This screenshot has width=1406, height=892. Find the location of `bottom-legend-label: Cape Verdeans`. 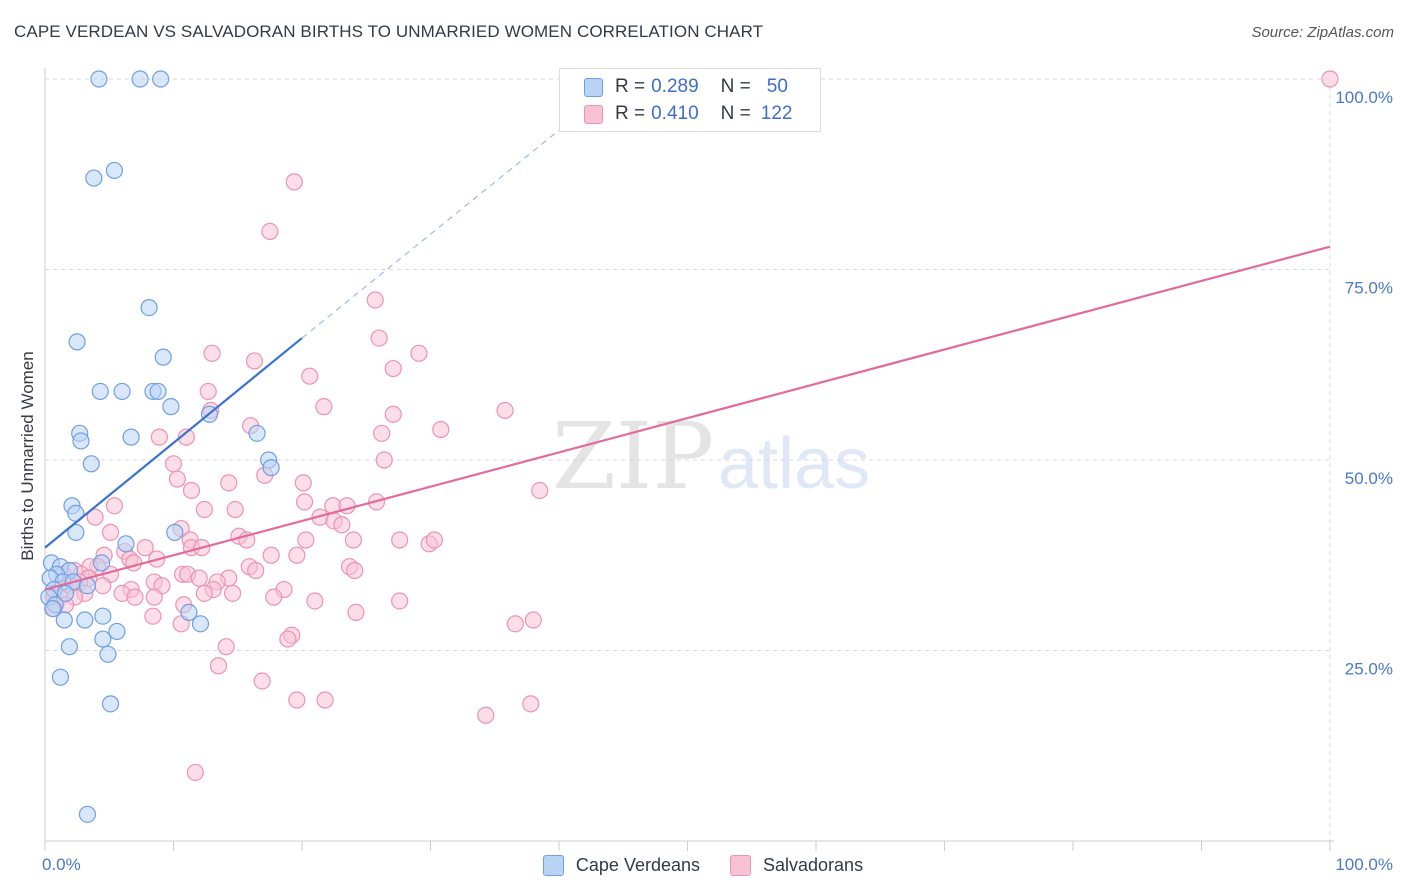

bottom-legend-label: Cape Verdeans is located at coordinates (637, 864).